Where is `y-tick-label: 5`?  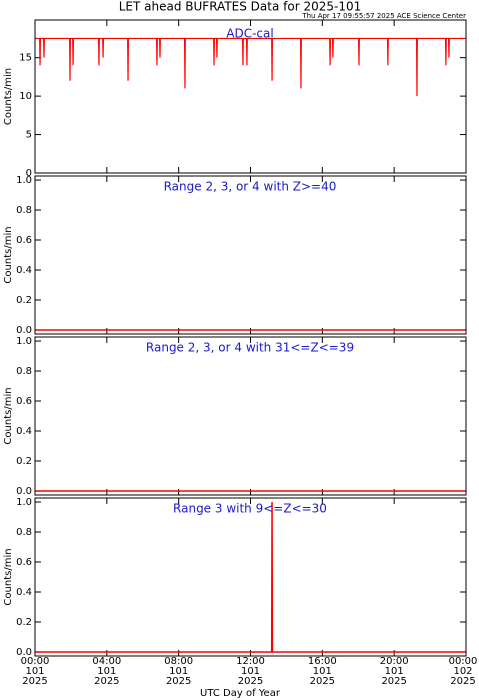 y-tick-label: 5 is located at coordinates (29, 135).